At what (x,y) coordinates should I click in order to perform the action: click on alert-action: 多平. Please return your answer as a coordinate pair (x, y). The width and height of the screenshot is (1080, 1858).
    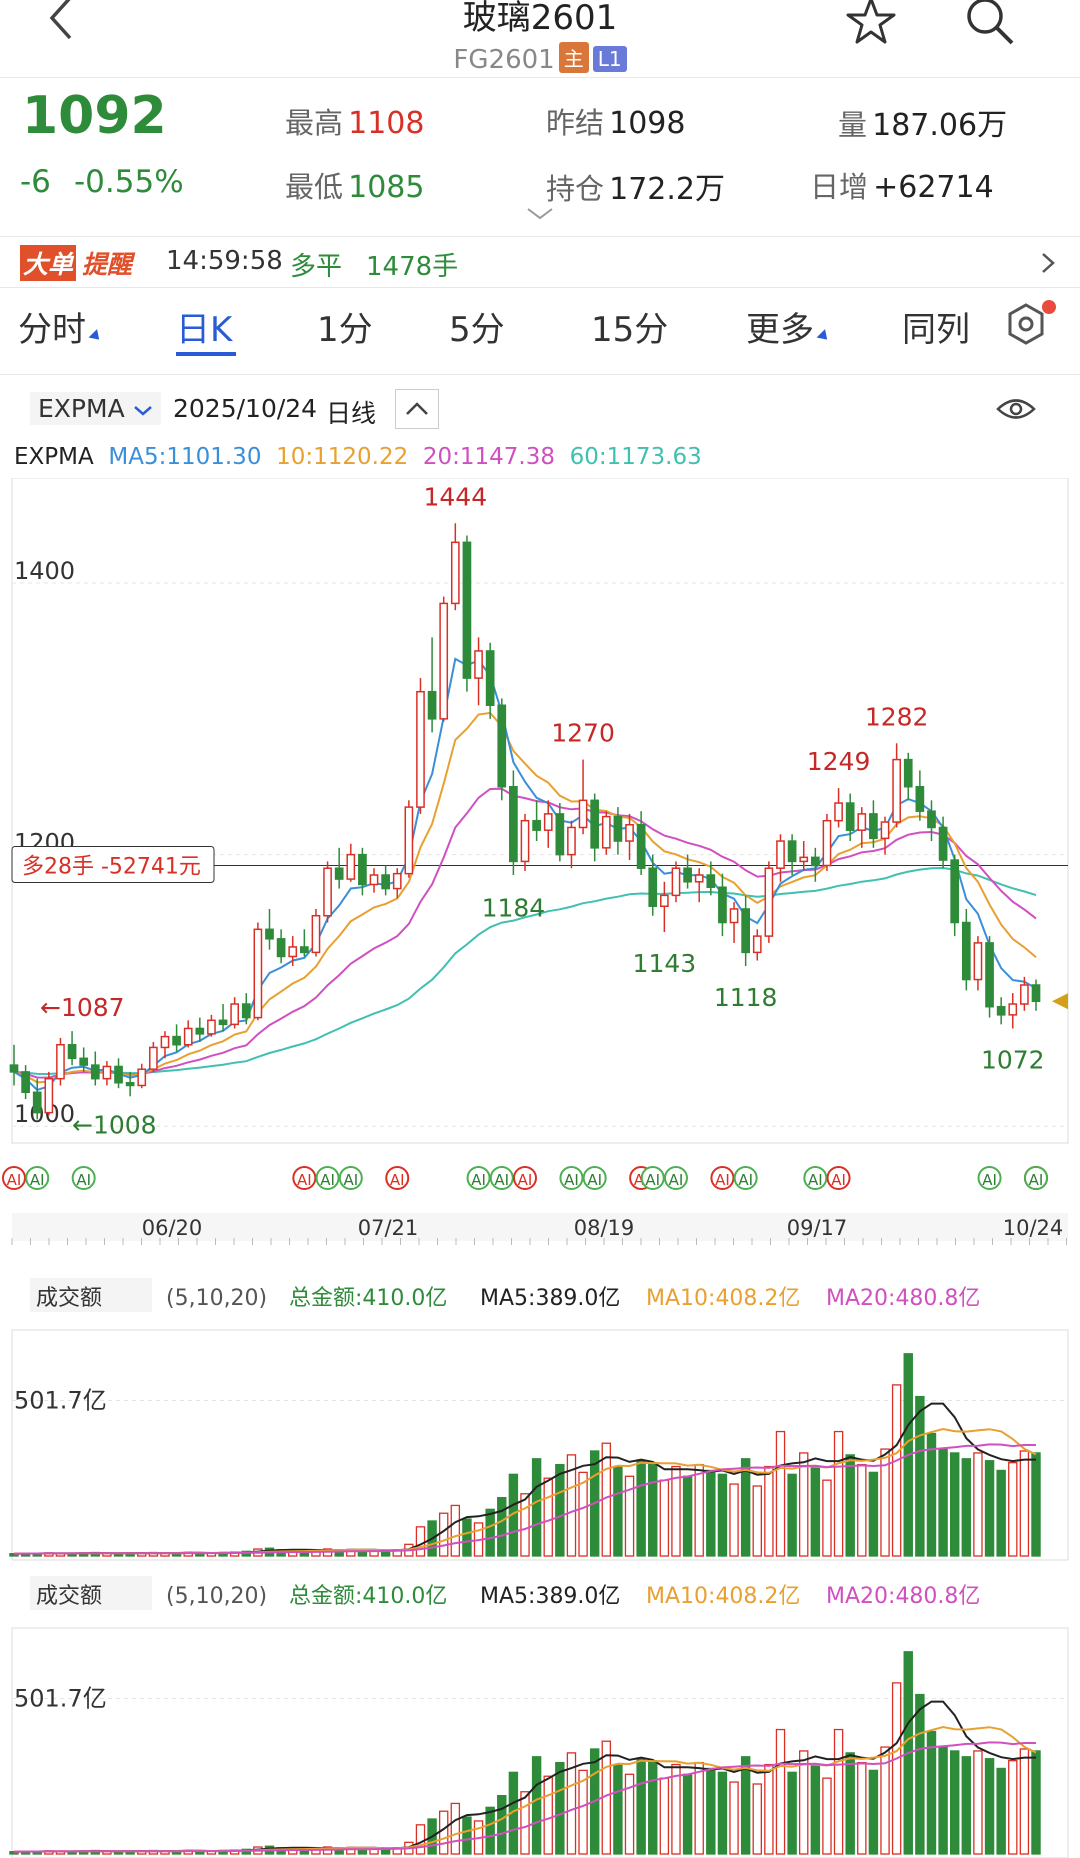
    Looking at the image, I should click on (316, 267).